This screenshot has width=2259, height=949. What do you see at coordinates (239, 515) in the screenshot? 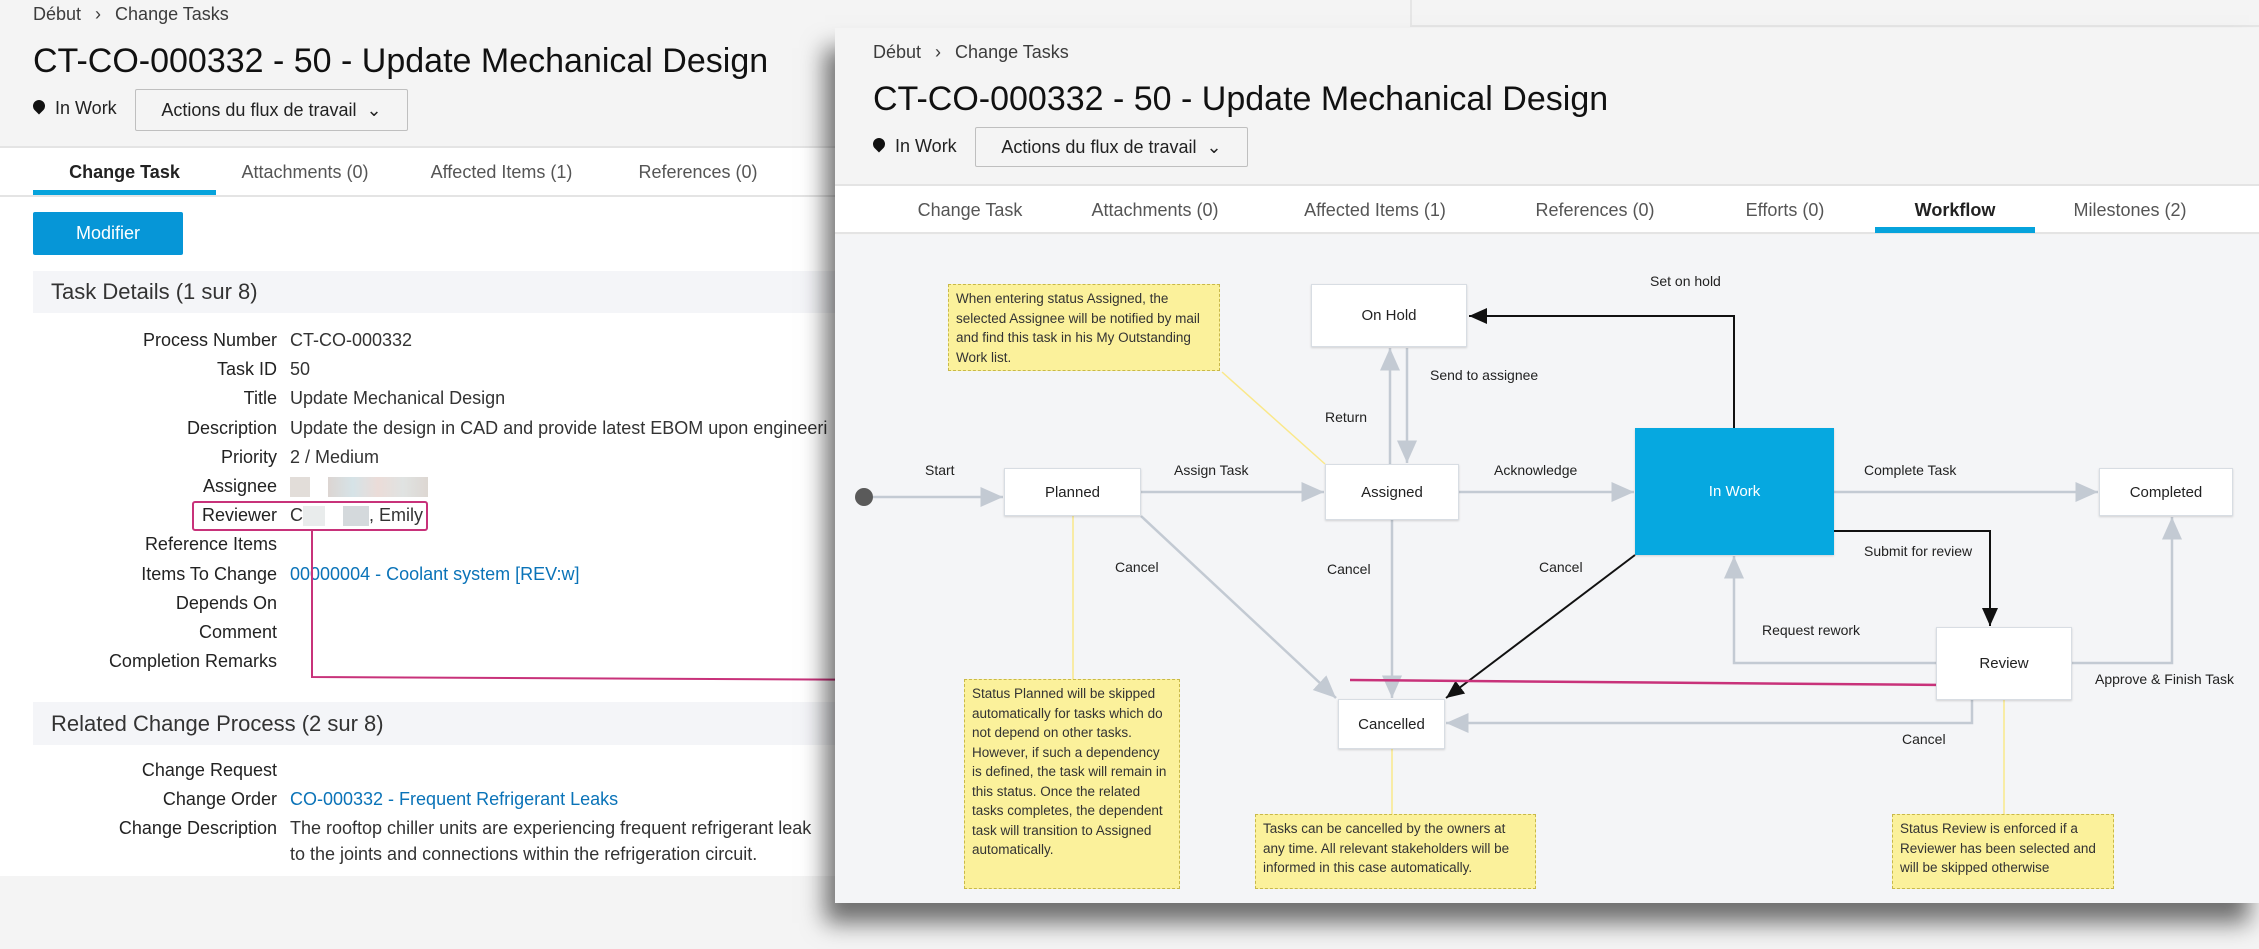
I see `field-label: Reviewer` at bounding box center [239, 515].